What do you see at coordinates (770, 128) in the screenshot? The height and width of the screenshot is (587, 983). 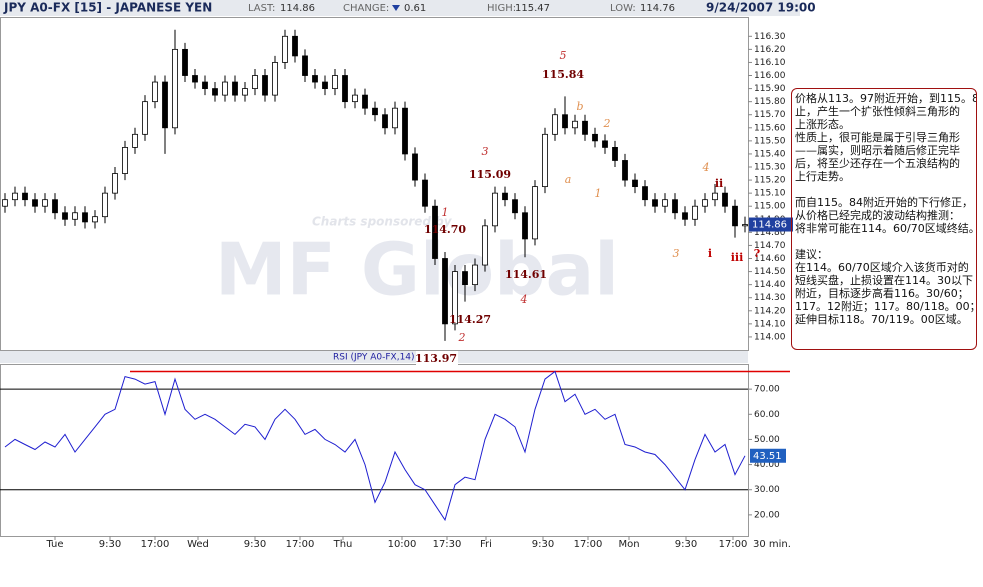 I see `y-tick-label: 115.60` at bounding box center [770, 128].